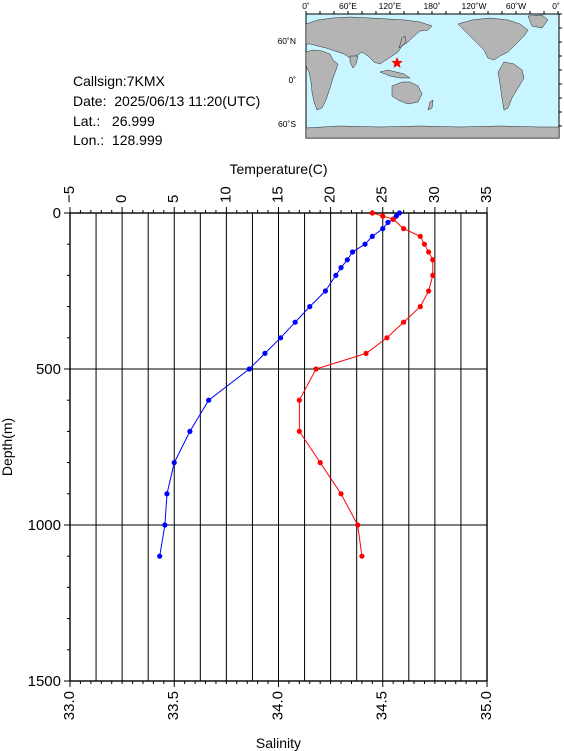  I want to click on south-america-land, so click(511, 86).